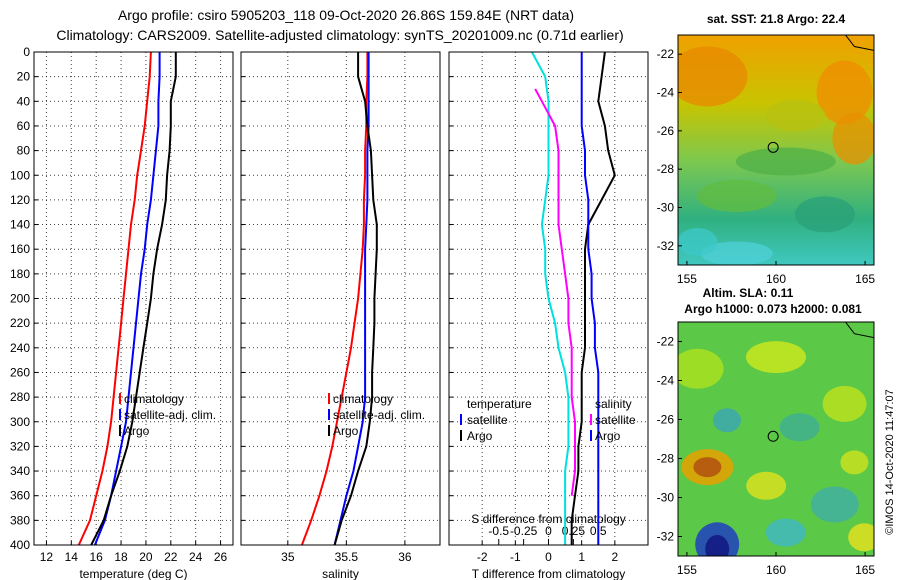  I want to click on x-tick-label: 36, so click(405, 557).